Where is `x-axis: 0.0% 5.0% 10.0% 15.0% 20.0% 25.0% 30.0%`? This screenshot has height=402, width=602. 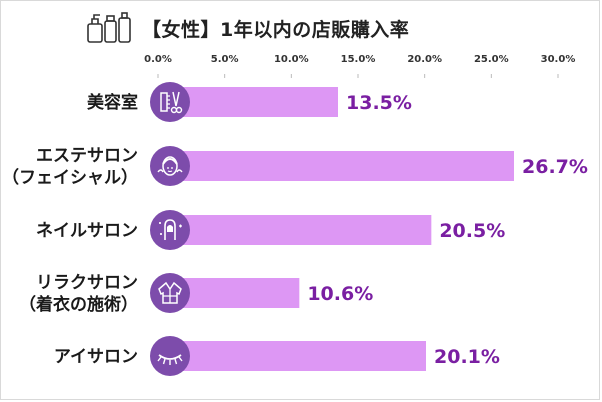
x-axis: 0.0% 5.0% 10.0% 15.0% 20.0% 25.0% 30.0% is located at coordinates (359, 66).